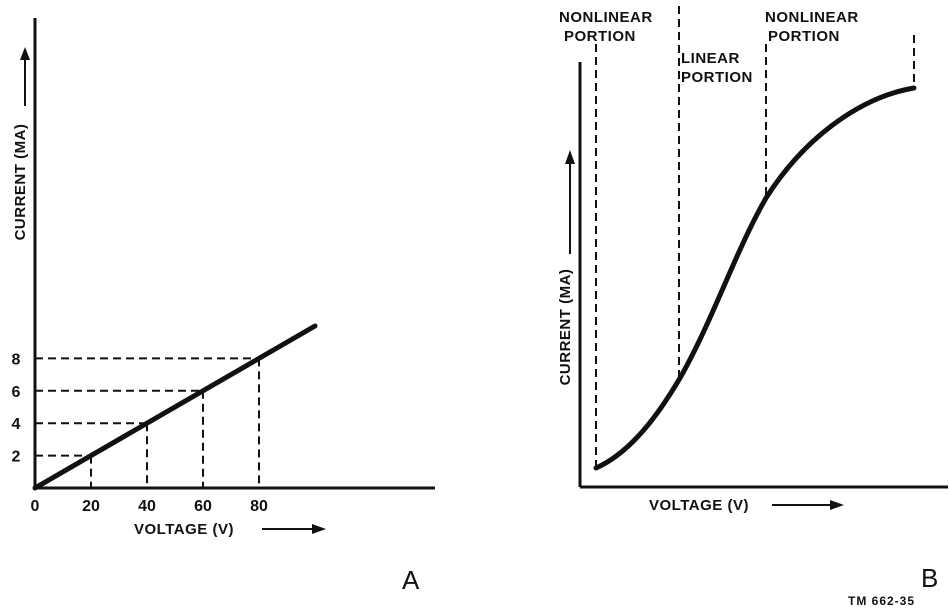 The image size is (949, 611). What do you see at coordinates (929, 578) in the screenshot?
I see `b-panel-label: B` at bounding box center [929, 578].